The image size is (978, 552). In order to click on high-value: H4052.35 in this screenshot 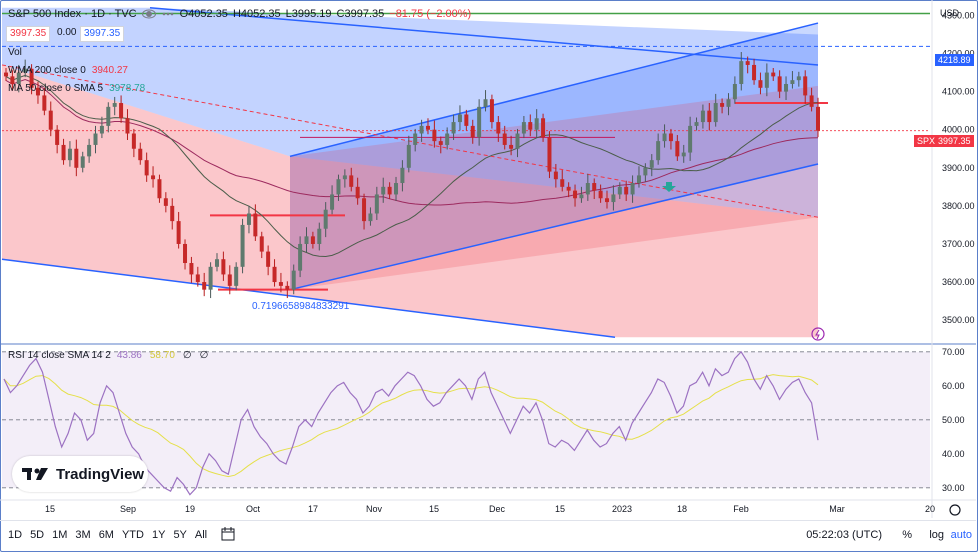, I will do `click(256, 14)`.